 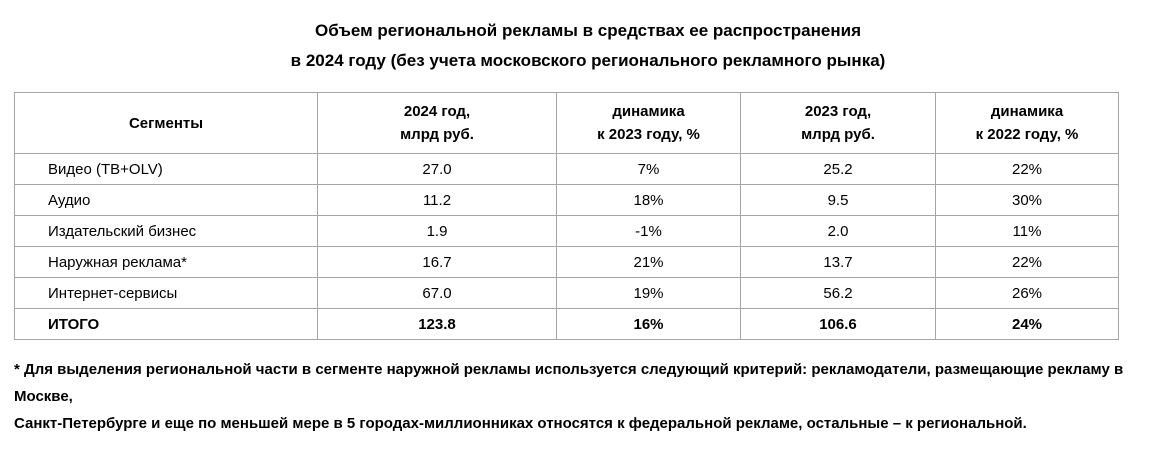 What do you see at coordinates (1027, 324) in the screenshot?
I see `dynamics-2022: 24%` at bounding box center [1027, 324].